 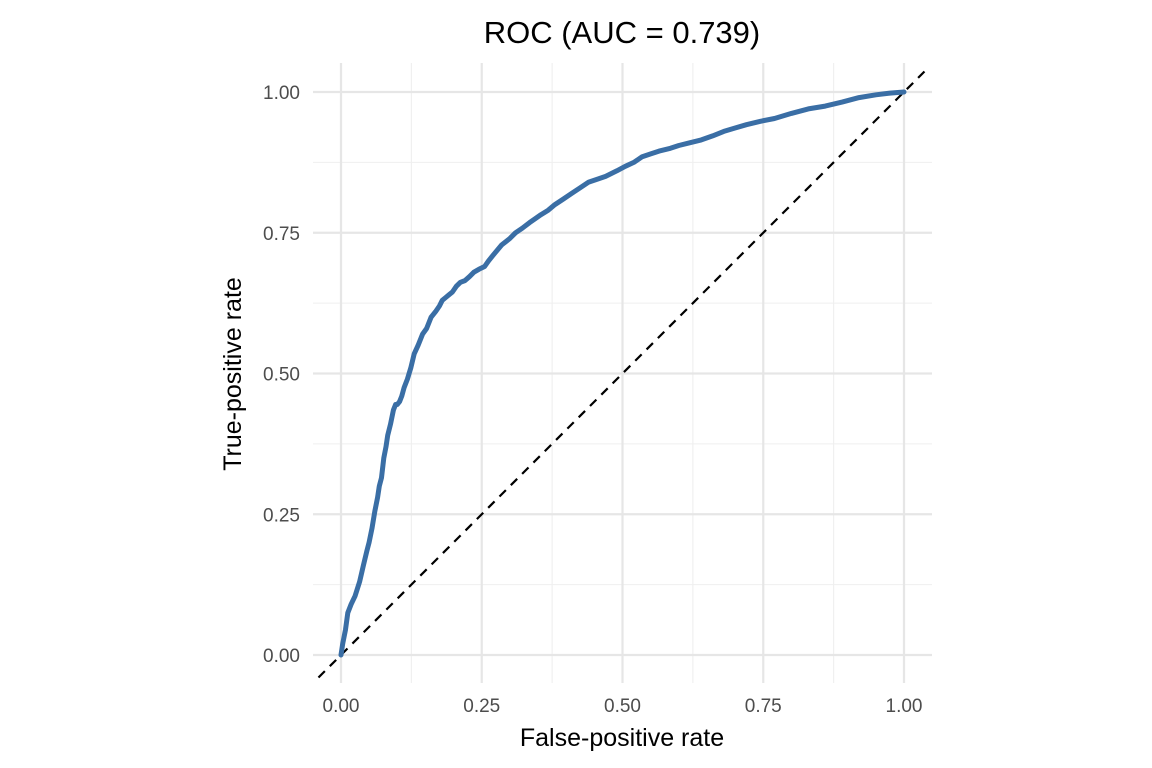 What do you see at coordinates (233, 374) in the screenshot?
I see `y-axis-title: True-positive rate` at bounding box center [233, 374].